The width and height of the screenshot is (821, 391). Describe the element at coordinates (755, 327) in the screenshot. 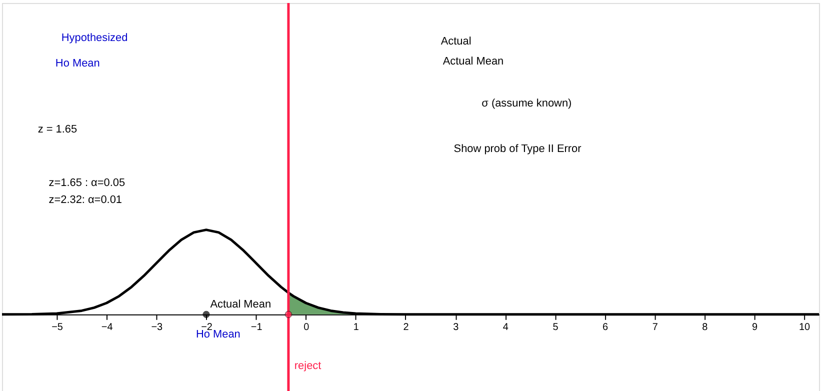

I see `x-tick-label: 9` at that location.